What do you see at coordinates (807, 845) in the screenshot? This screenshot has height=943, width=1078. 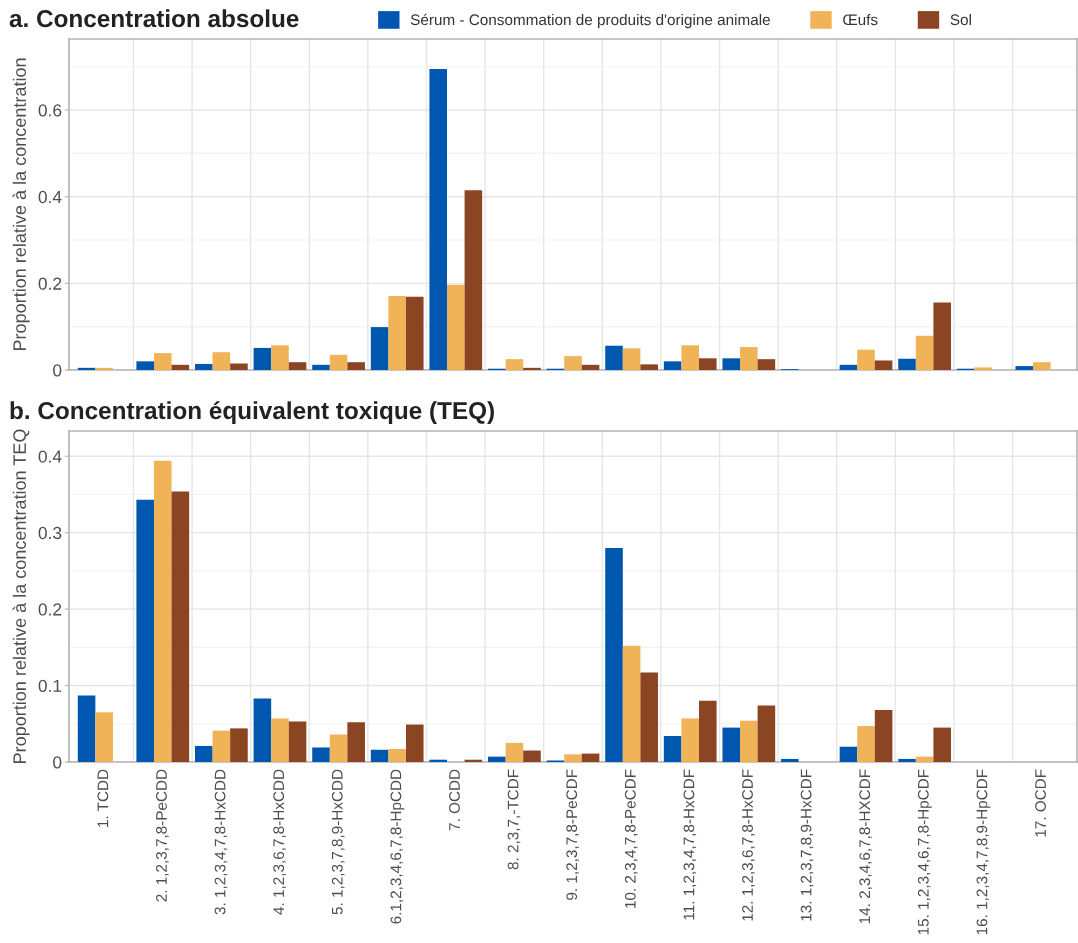 I see `x-tick-label: 13. 1,2,3,7,8,9-HxCDF` at bounding box center [807, 845].